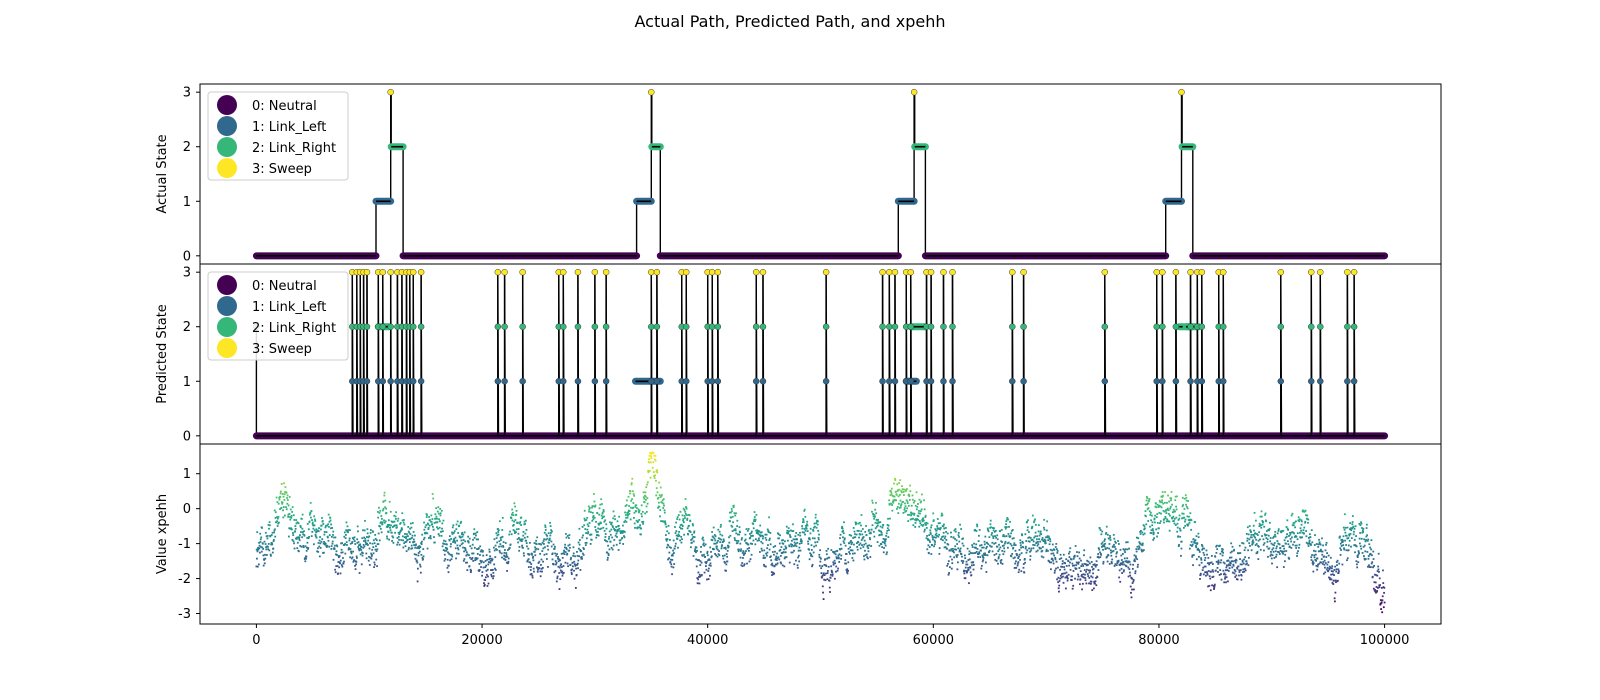 The width and height of the screenshot is (1600, 700). Describe the element at coordinates (651, 272) in the screenshot. I see `state-point-sweep` at that location.